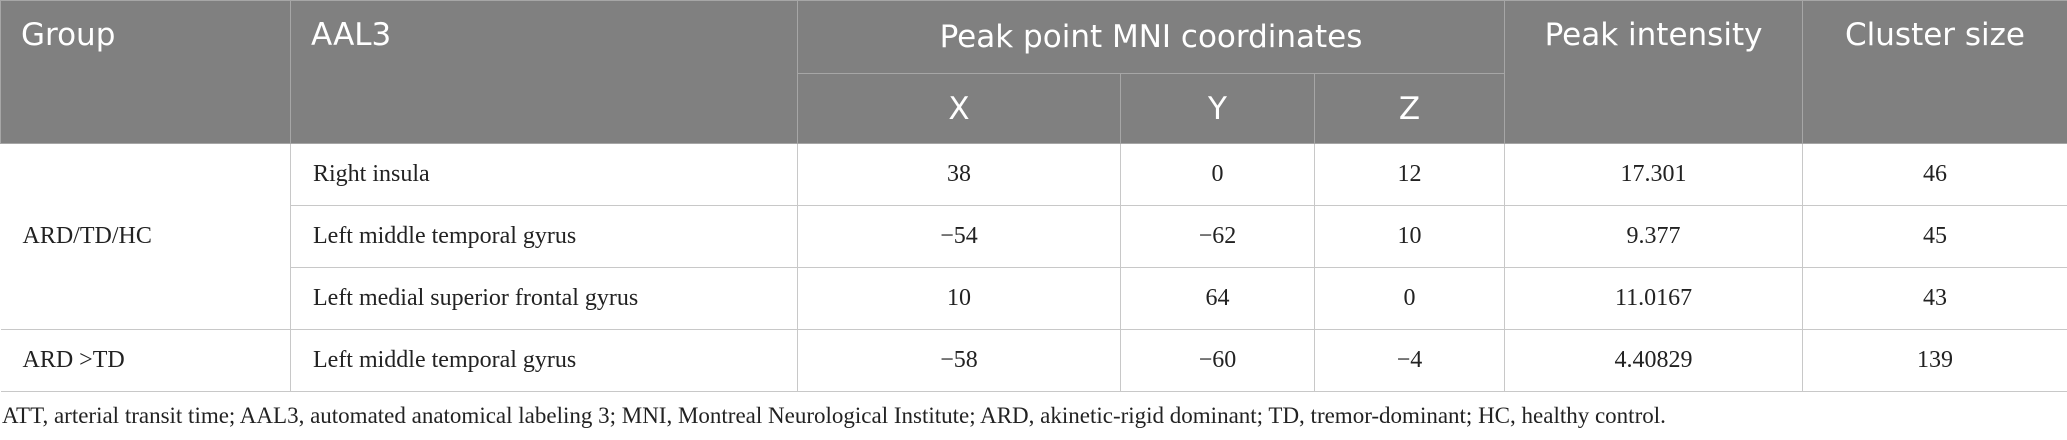 Image resolution: width=2067 pixels, height=440 pixels. Describe the element at coordinates (959, 174) in the screenshot. I see `value-cell: 38` at that location.